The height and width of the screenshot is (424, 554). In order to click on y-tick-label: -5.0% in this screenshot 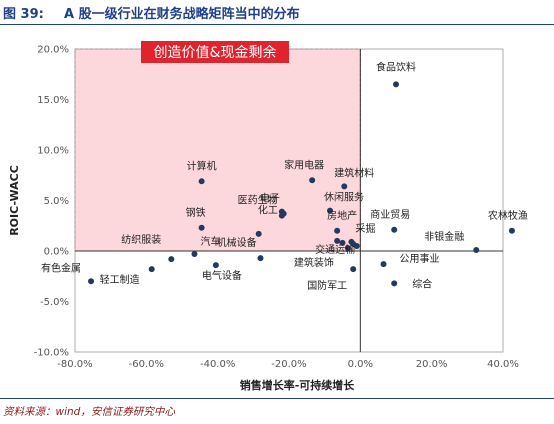, I will do `click(54, 302)`.